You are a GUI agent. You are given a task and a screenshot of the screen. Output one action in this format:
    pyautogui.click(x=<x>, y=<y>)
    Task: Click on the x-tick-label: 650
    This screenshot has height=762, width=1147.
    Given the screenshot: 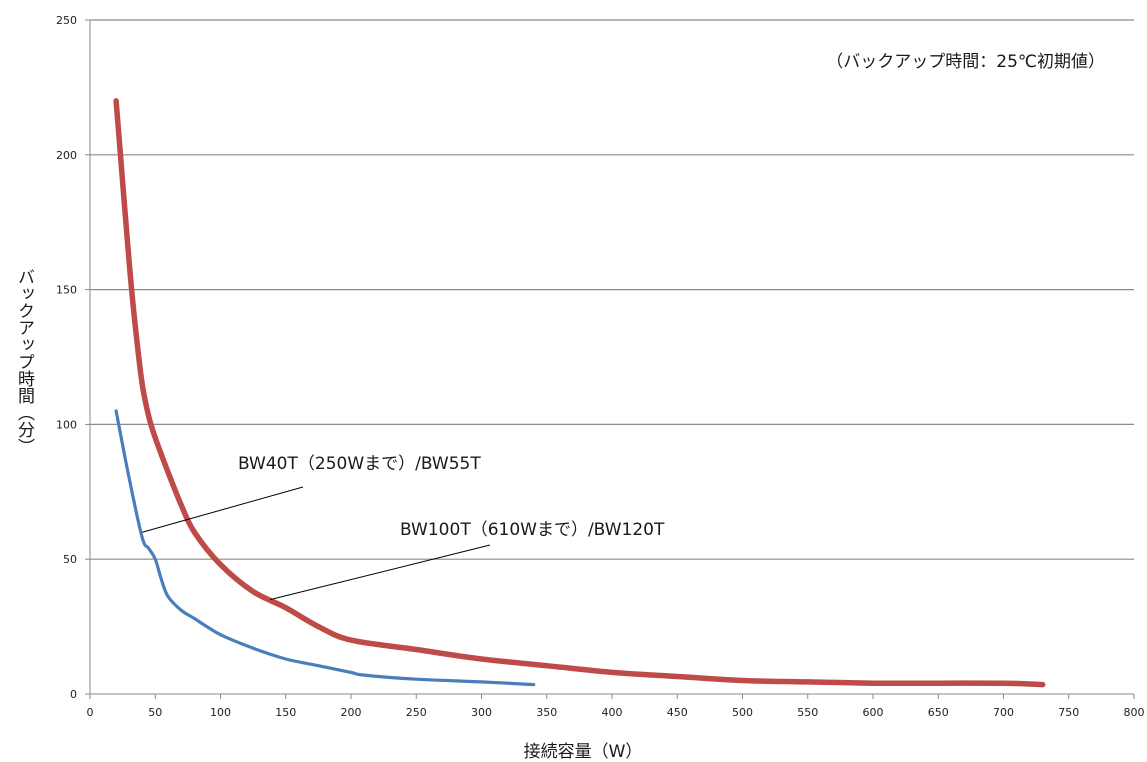 What is the action you would take?
    pyautogui.click(x=938, y=712)
    